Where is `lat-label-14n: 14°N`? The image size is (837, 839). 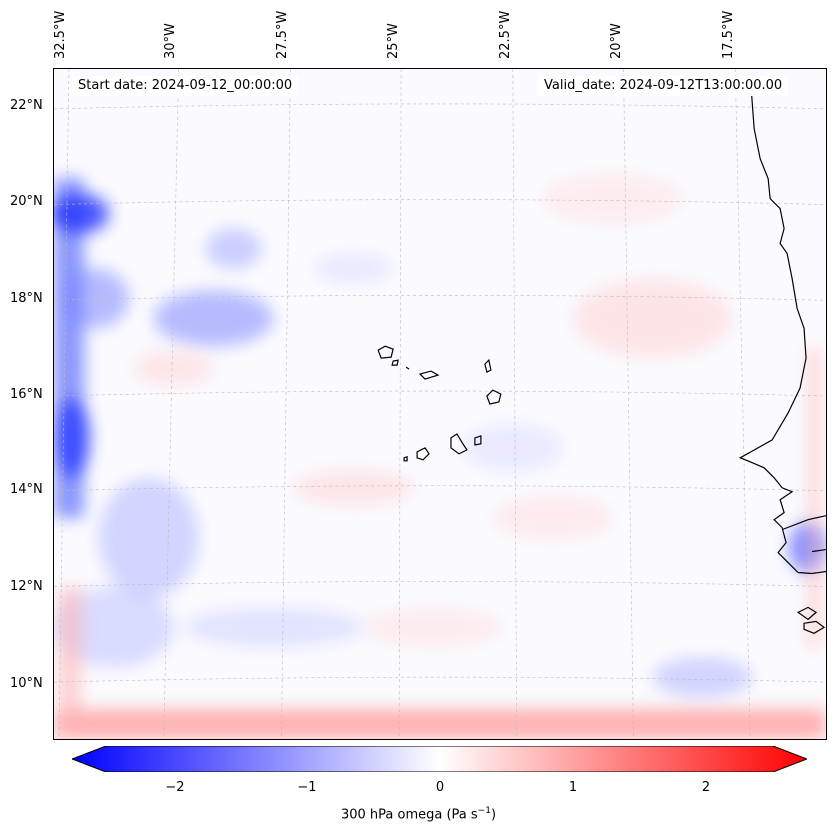 lat-label-14n: 14°N is located at coordinates (26, 489).